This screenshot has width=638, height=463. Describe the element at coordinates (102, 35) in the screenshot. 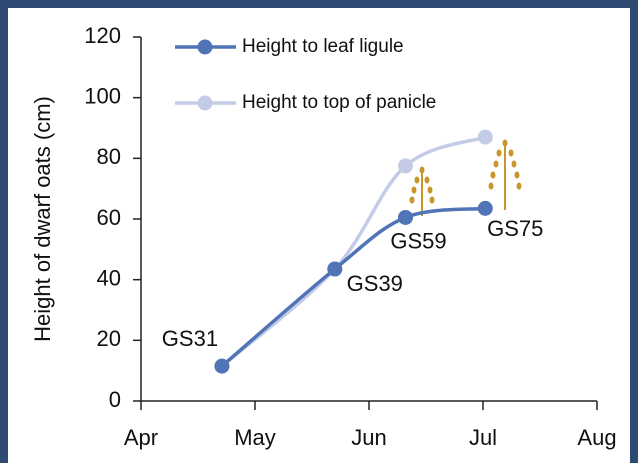

I see `y-tick-label: 120` at that location.